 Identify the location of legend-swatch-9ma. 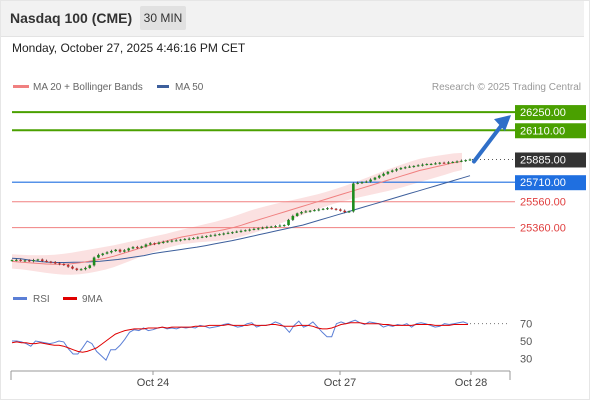
(70, 298).